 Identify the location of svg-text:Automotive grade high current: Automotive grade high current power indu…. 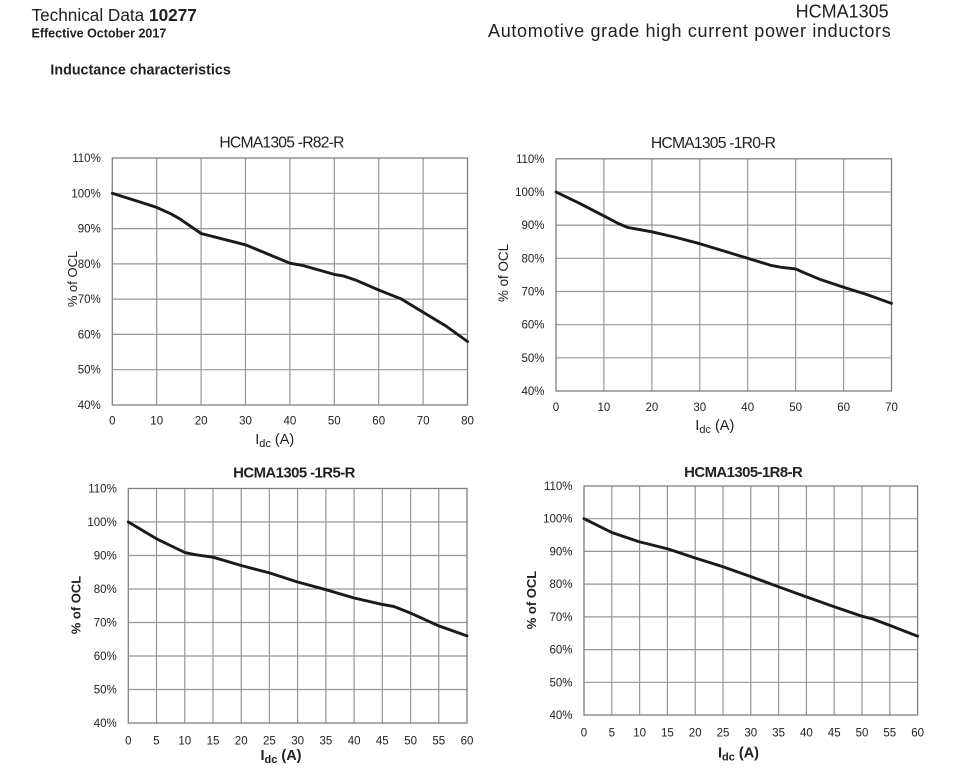
(689, 31).